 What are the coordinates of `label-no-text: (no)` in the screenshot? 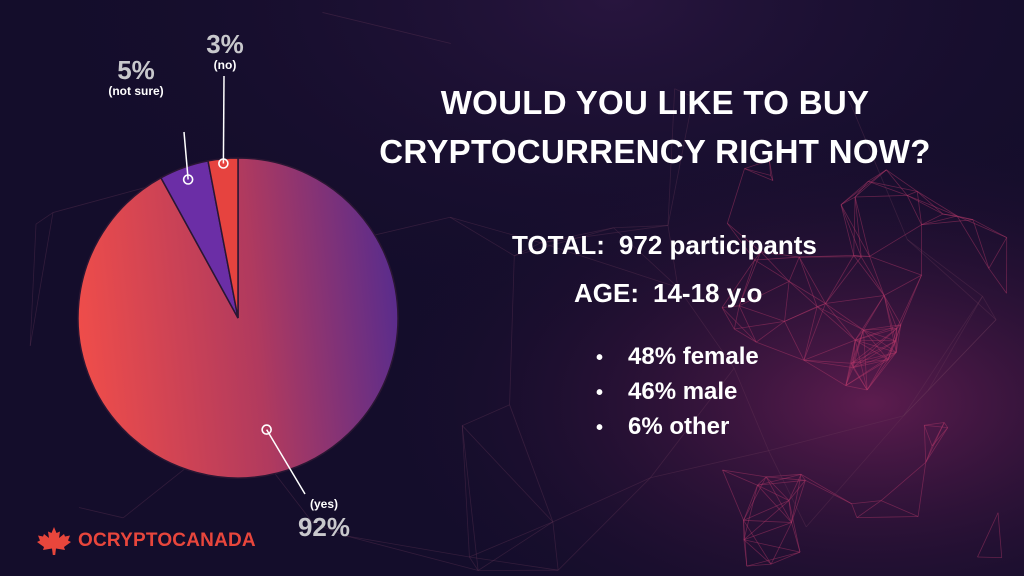 It's located at (225, 65).